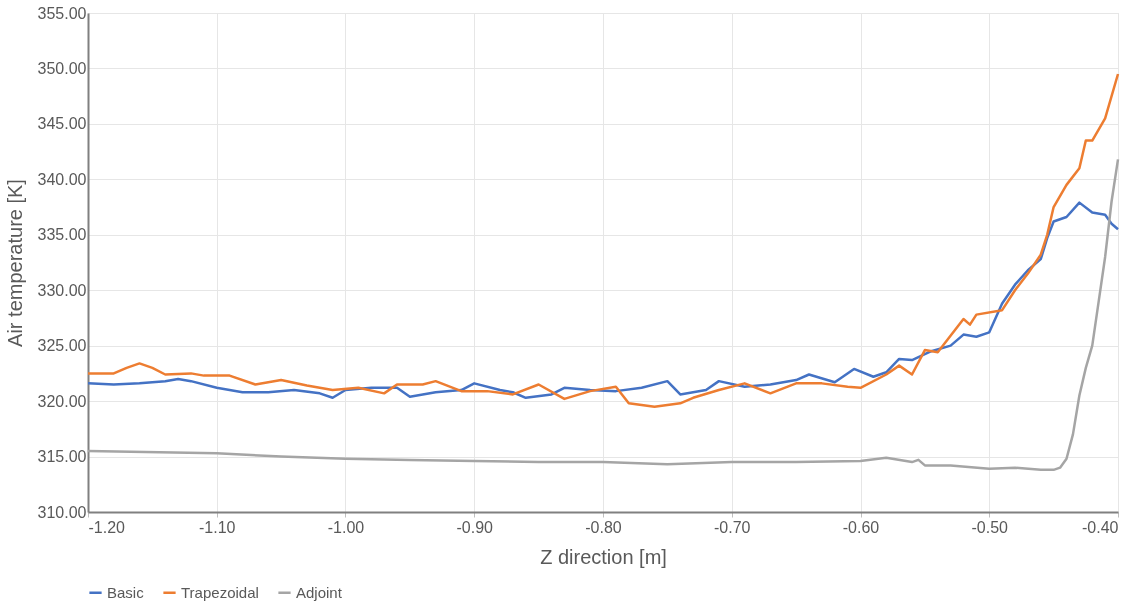 The image size is (1131, 612). What do you see at coordinates (62, 457) in the screenshot?
I see `y-tick-label: 315.00` at bounding box center [62, 457].